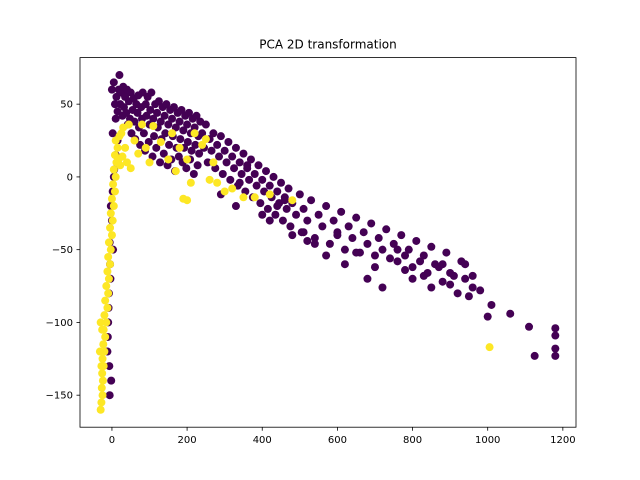 The image size is (640, 480). I want to click on y-tick-label: −50, so click(62, 250).